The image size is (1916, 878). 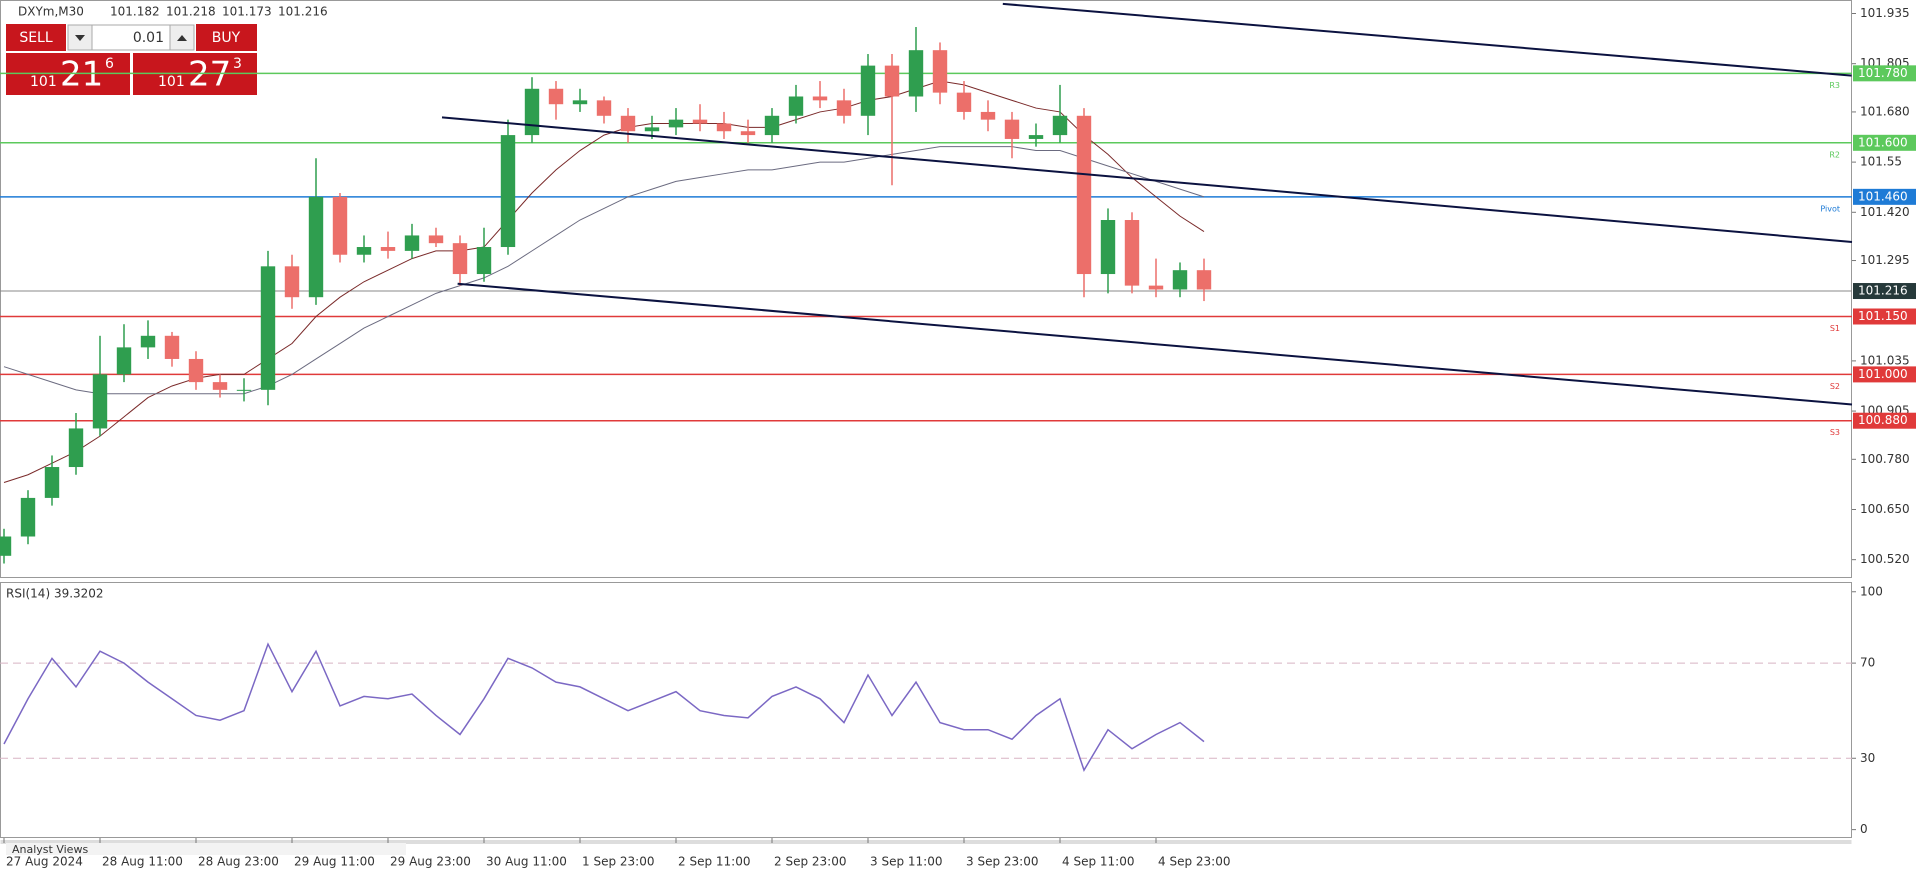 I want to click on level-name: S3, so click(x=1835, y=432).